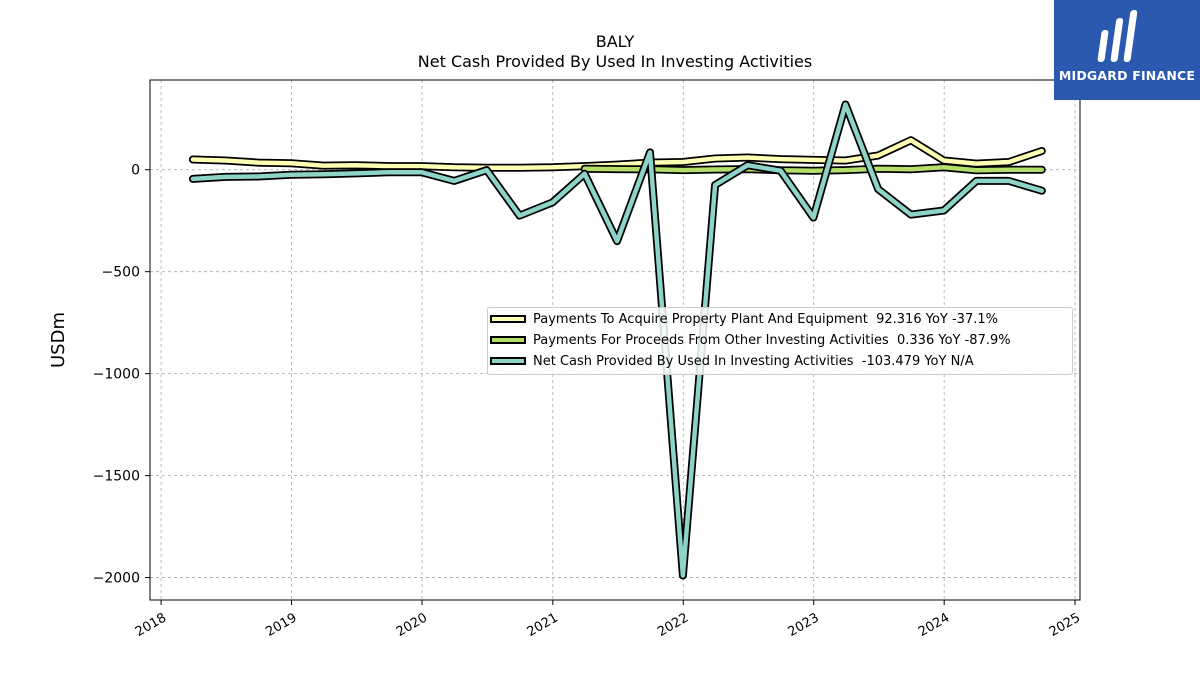  Describe the element at coordinates (1065, 625) in the screenshot. I see `x-tick-label: 2025` at that location.